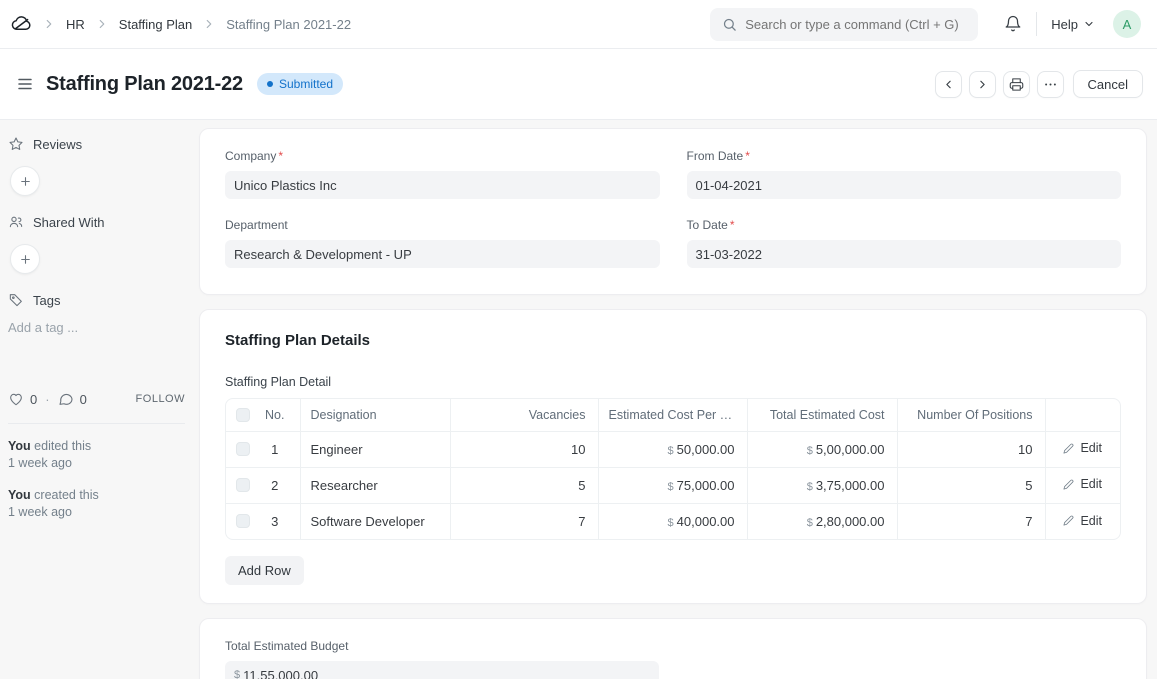 This screenshot has width=1157, height=679. I want to click on vacancies-cell: 5, so click(524, 485).